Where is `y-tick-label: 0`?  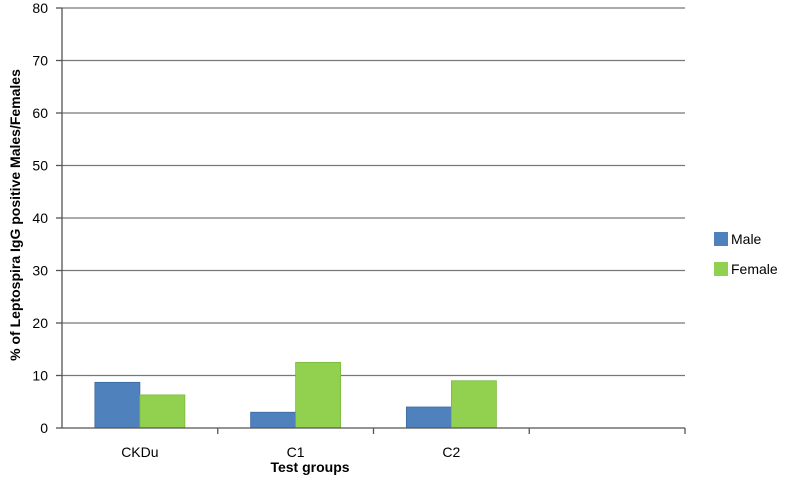 y-tick-label: 0 is located at coordinates (44, 428).